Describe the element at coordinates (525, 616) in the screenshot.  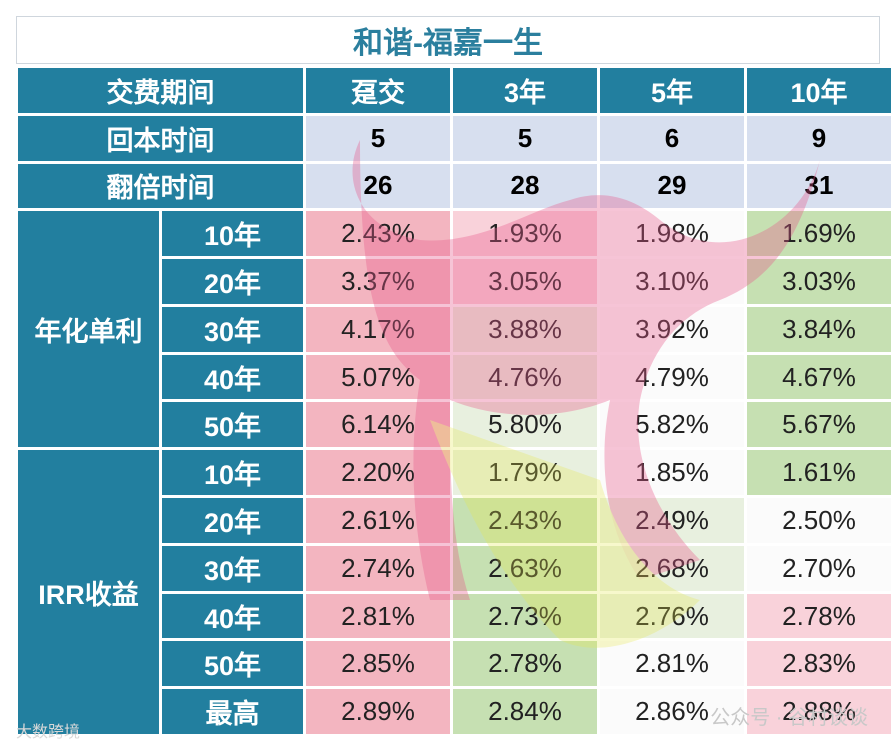
I see `irr-cell: 2.73%` at that location.